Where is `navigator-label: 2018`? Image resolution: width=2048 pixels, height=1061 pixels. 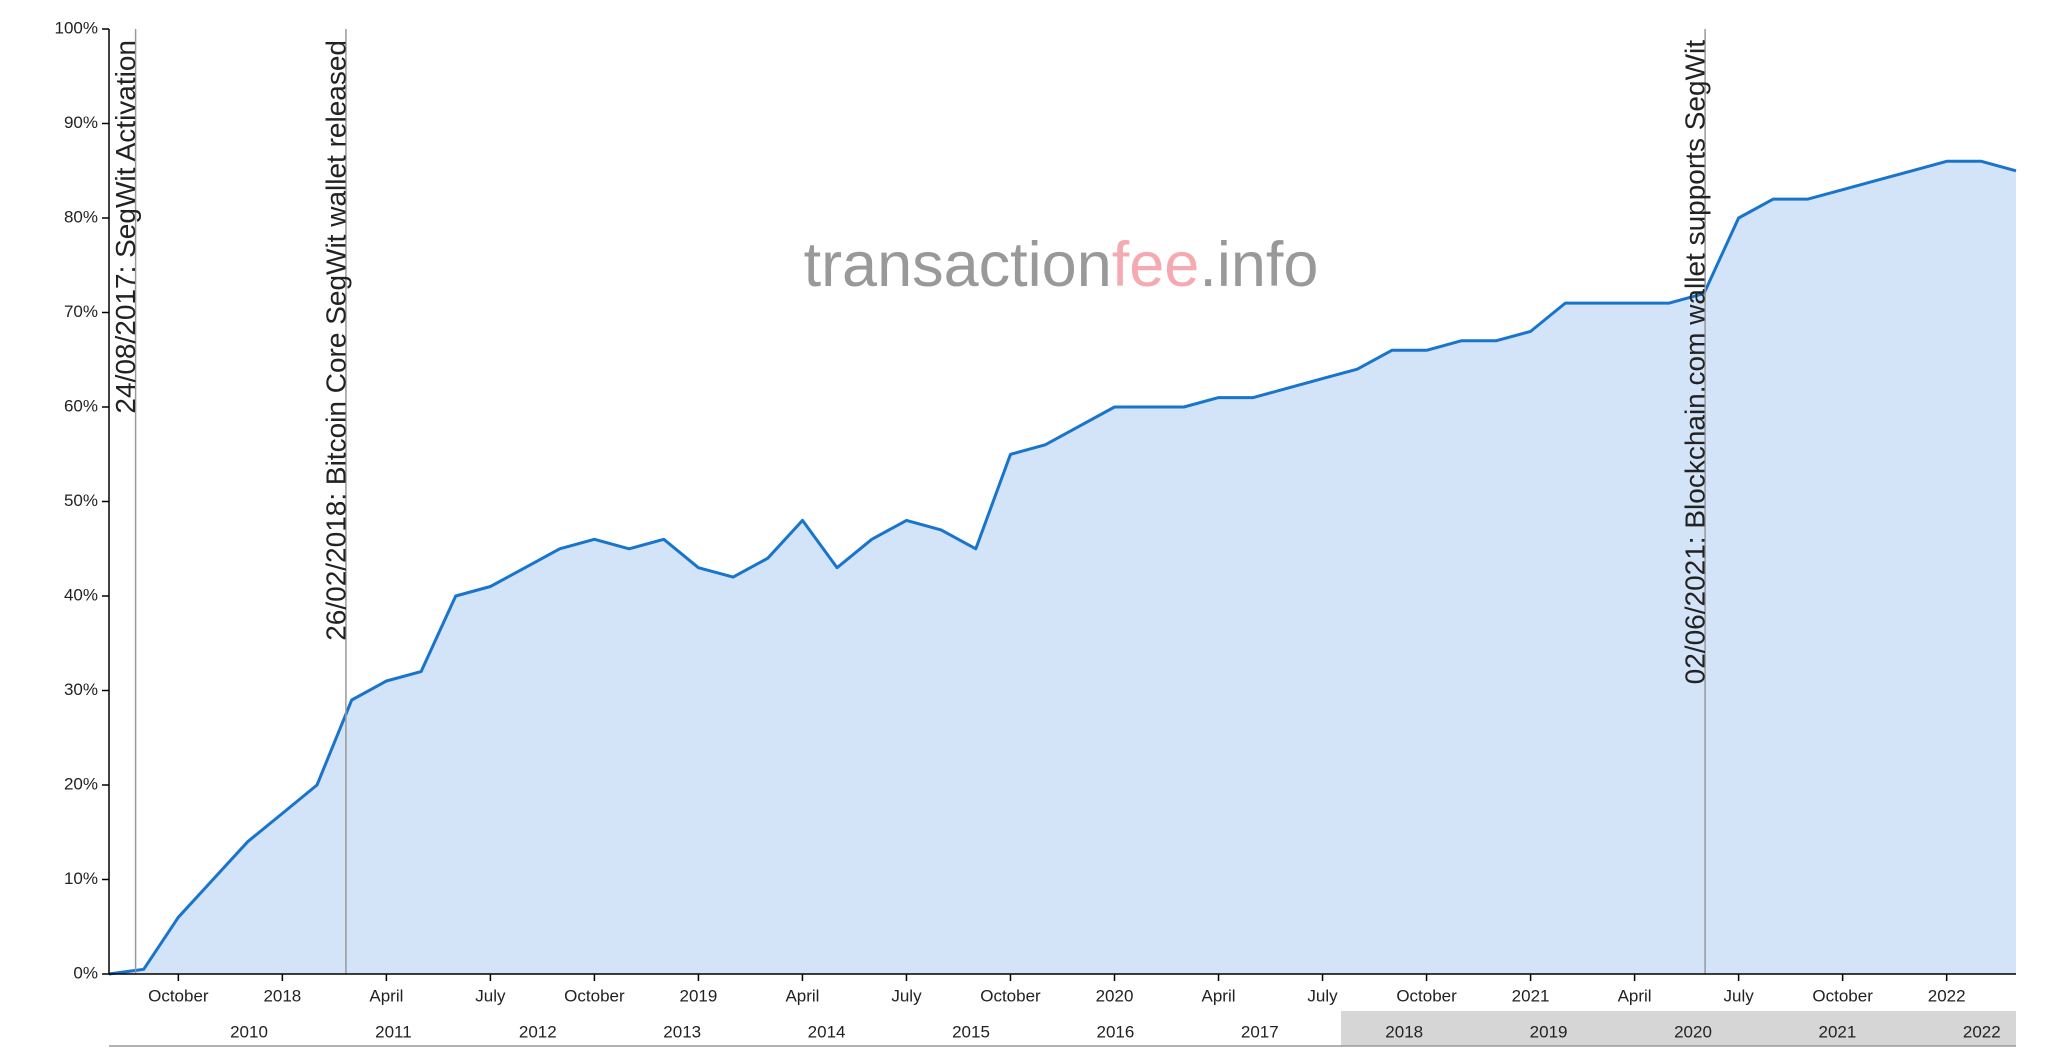
navigator-label: 2018 is located at coordinates (1404, 1031).